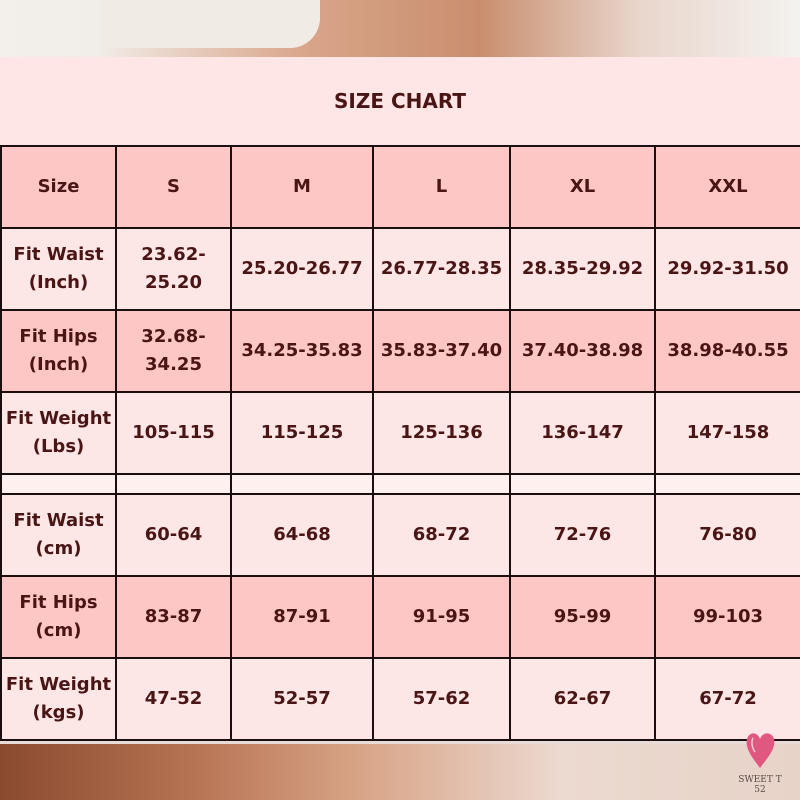  I want to click on value-cell: 91-95, so click(441, 617).